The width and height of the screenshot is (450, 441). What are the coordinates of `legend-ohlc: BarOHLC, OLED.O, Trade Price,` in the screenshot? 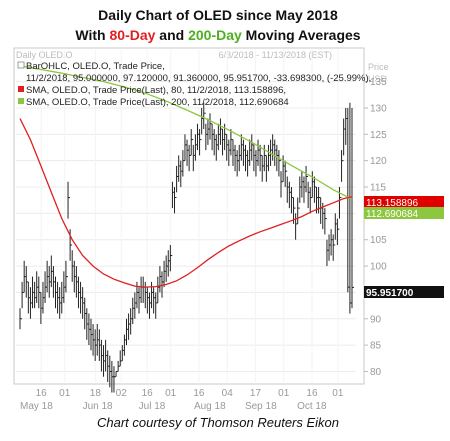 It's located at (95, 66).